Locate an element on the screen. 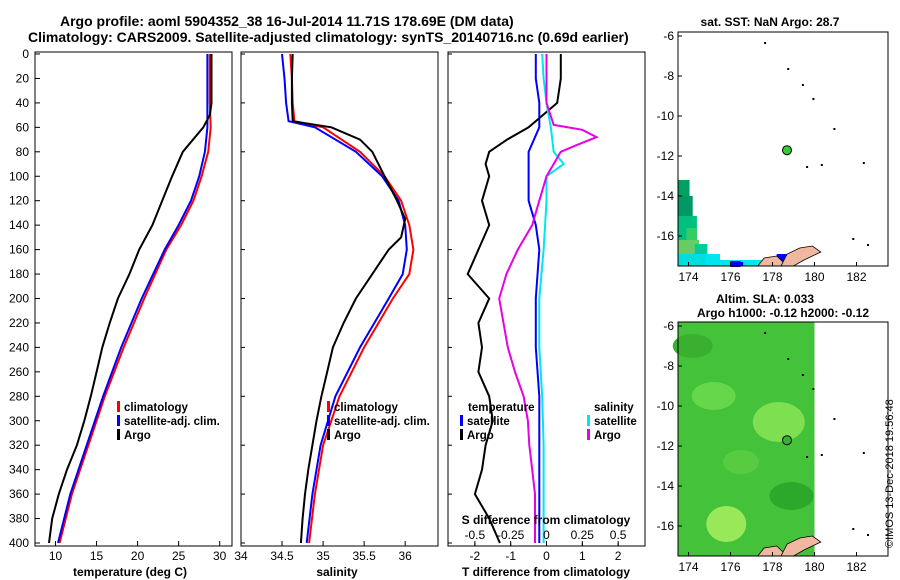 The image size is (900, 580). y-tick-label: 360 is located at coordinates (19, 494).